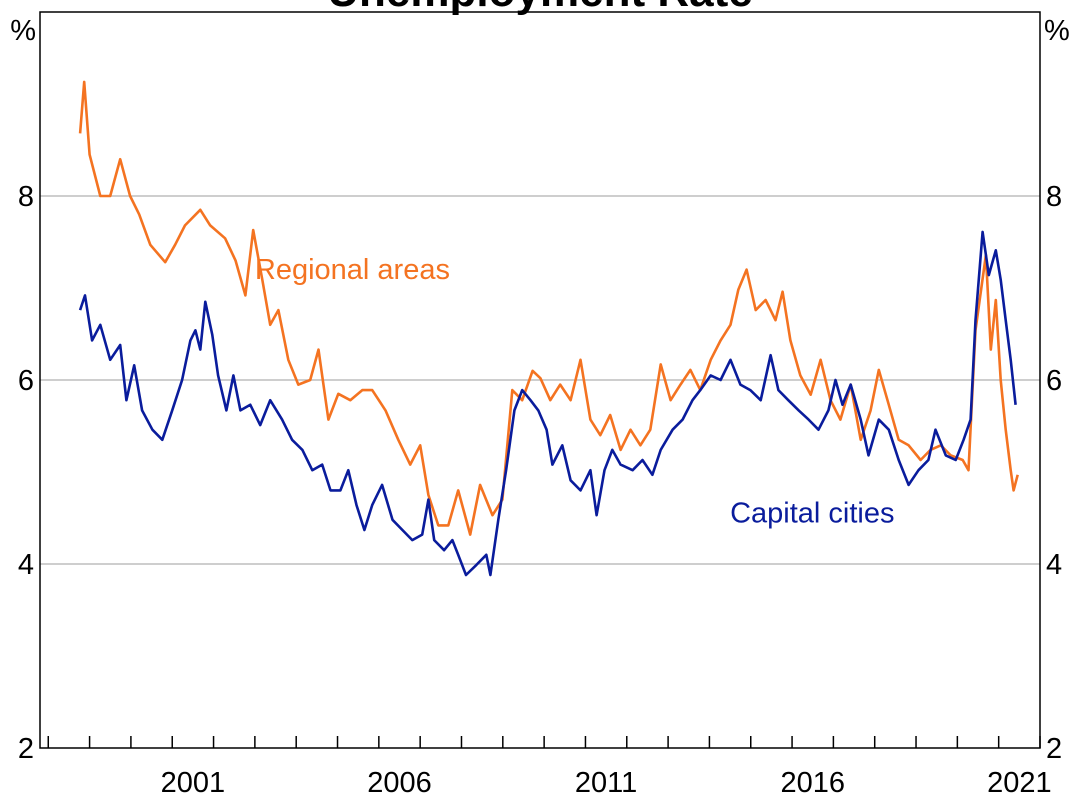 The width and height of the screenshot is (1081, 800). Describe the element at coordinates (26, 197) in the screenshot. I see `y-tick-label: 8` at that location.